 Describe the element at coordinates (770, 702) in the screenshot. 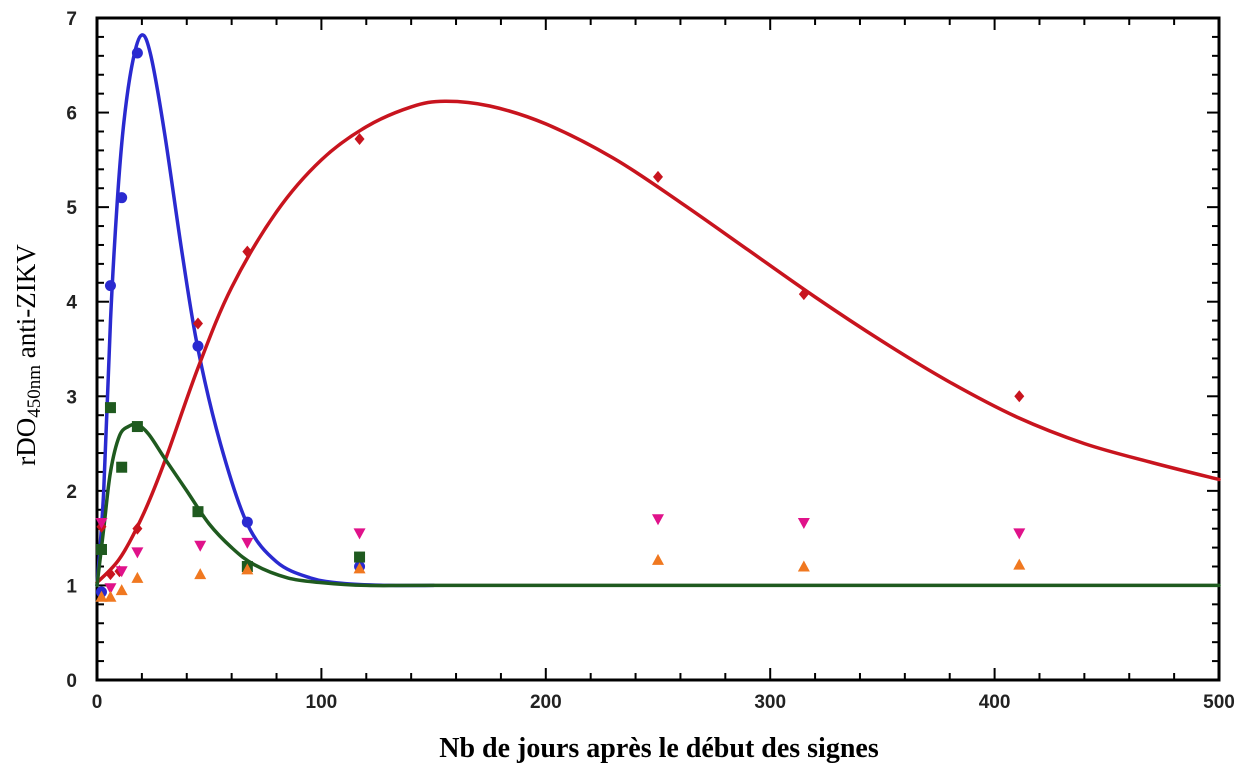

I see `x-tick-label: 300` at that location.